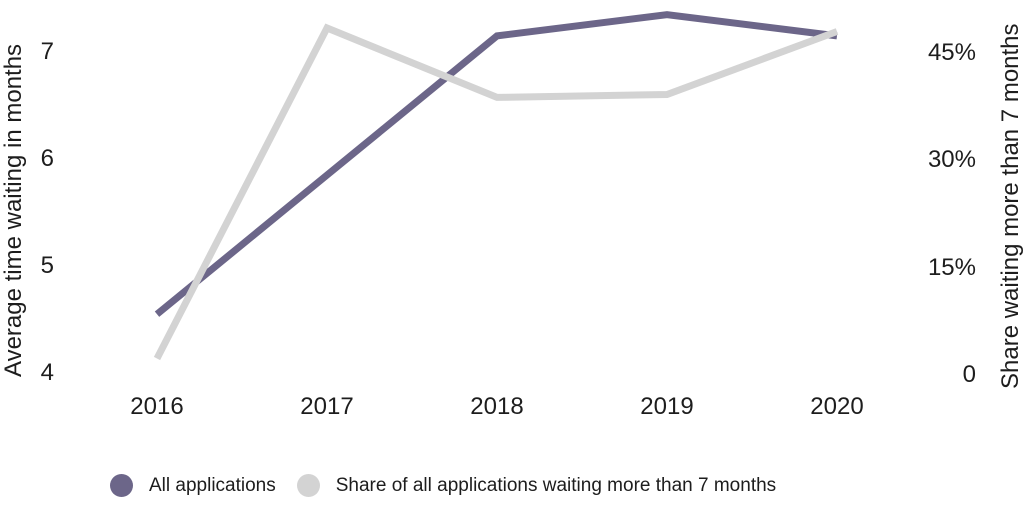  I want to click on left-axis-tick-label: 7, so click(47, 51).